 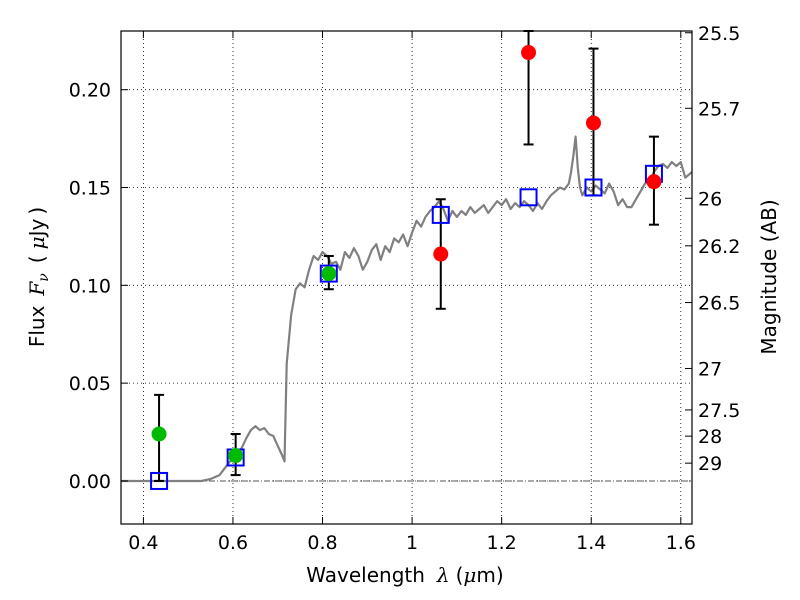 I want to click on y2-tick-label: 26, so click(x=710, y=199).